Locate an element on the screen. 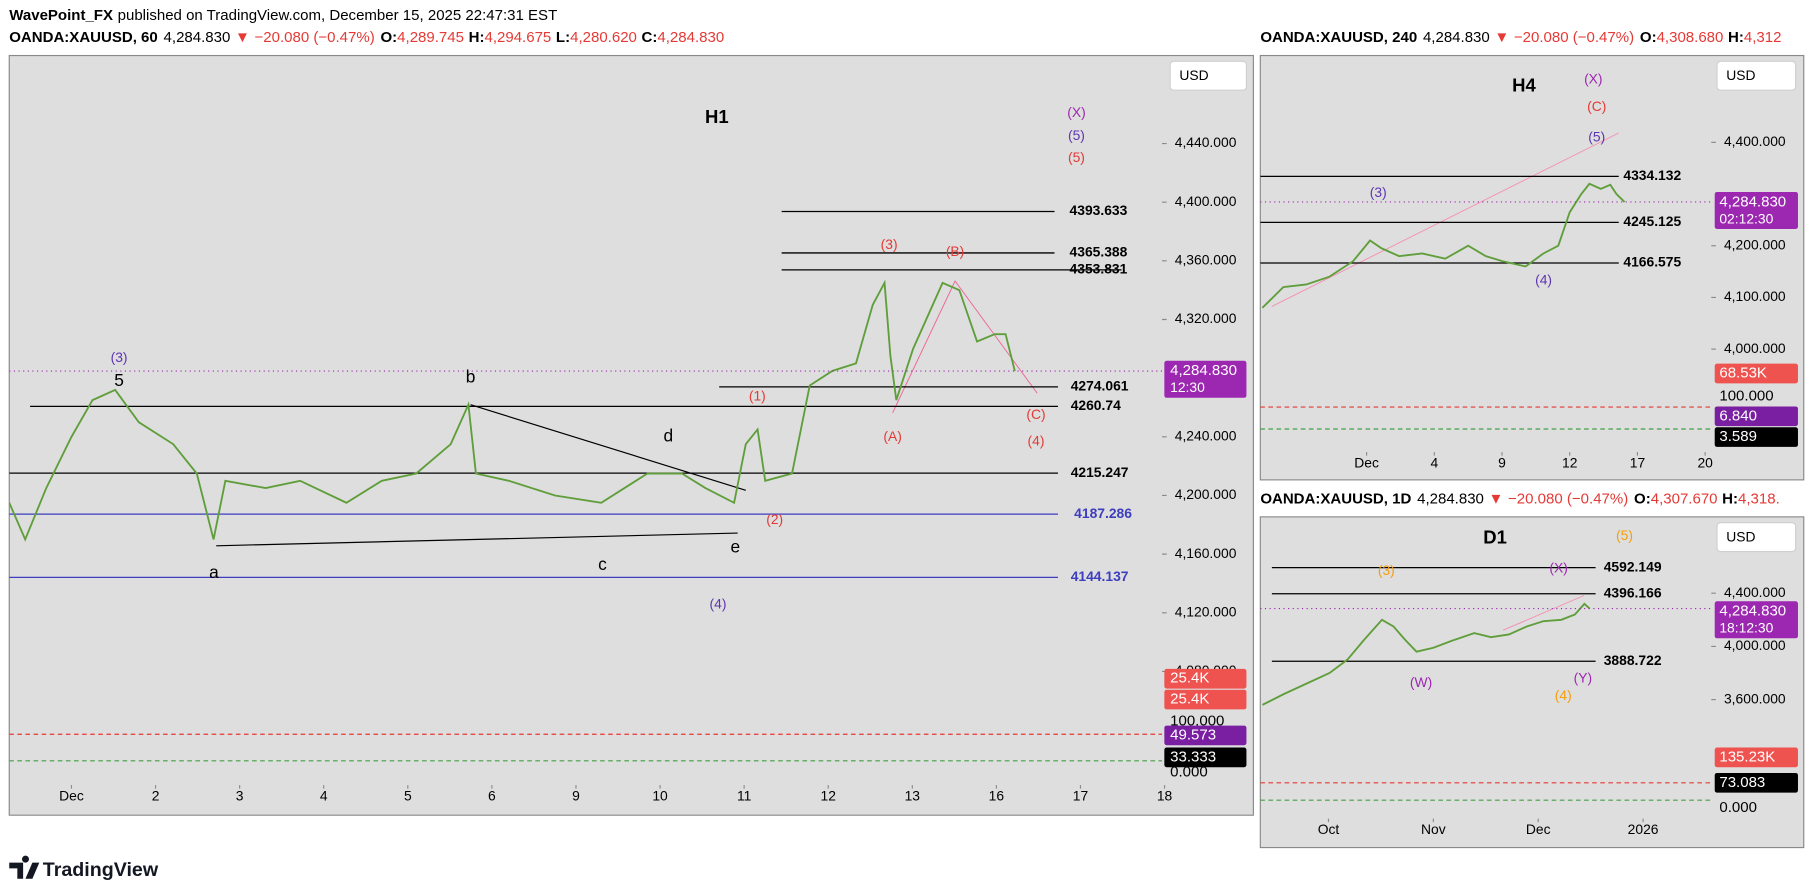  level-label: 4260.74 is located at coordinates (1096, 405).